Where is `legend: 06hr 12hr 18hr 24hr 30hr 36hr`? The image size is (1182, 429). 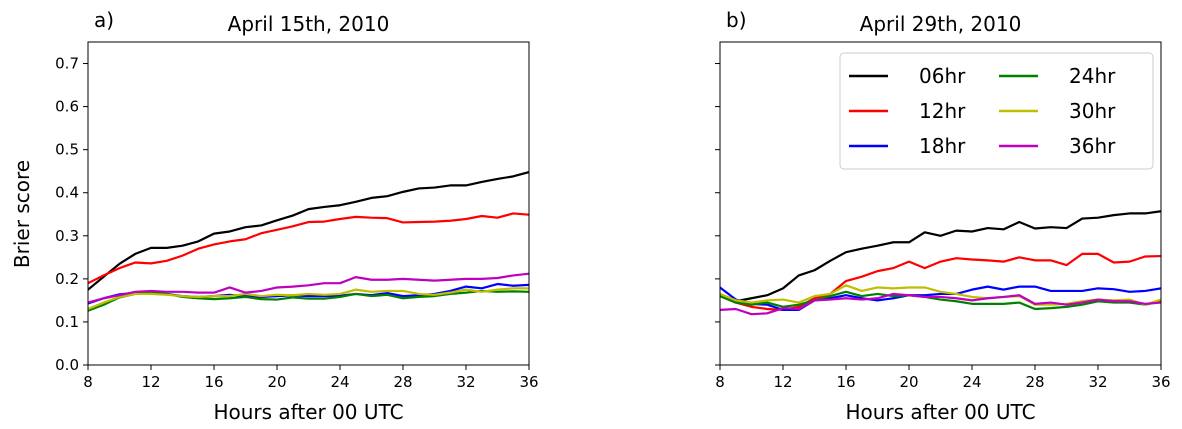 legend: 06hr 12hr 18hr 24hr 30hr 36hr is located at coordinates (996, 111).